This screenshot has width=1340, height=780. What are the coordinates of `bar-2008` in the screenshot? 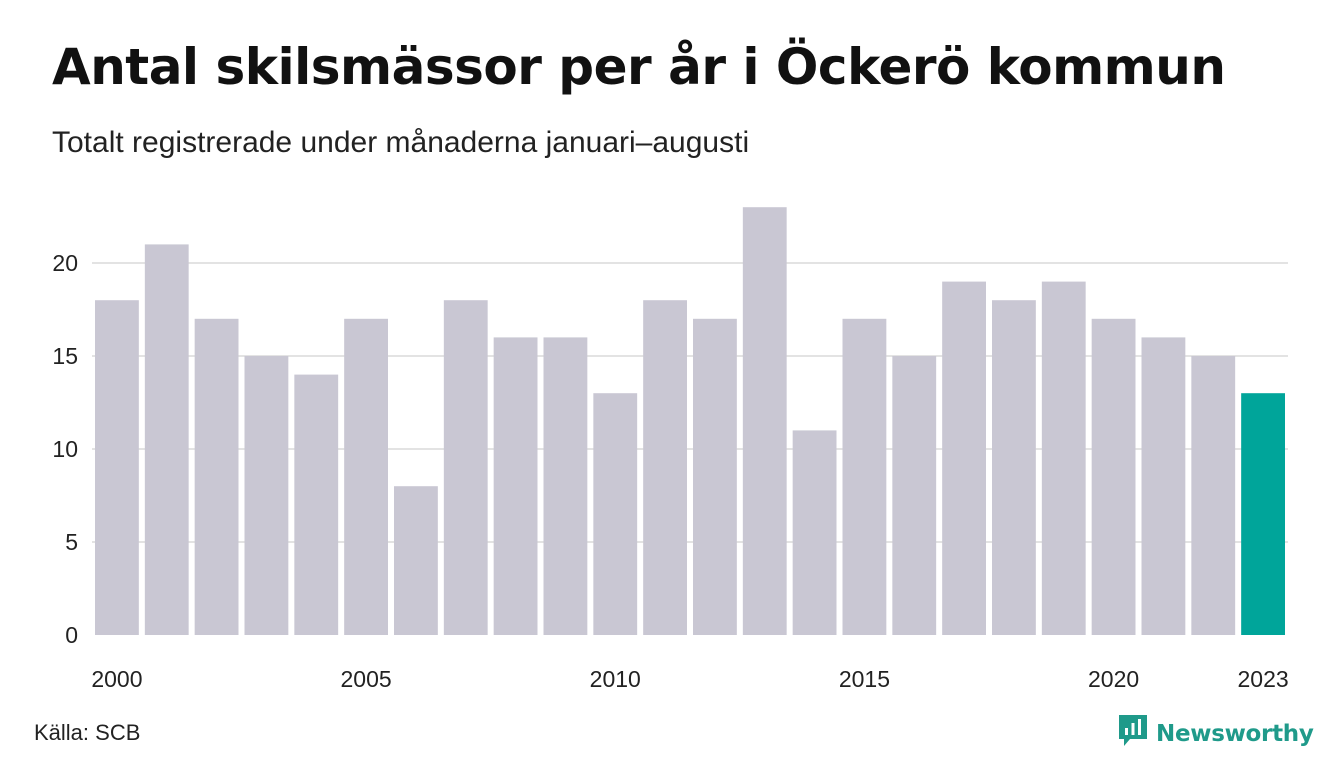 It's located at (515, 486).